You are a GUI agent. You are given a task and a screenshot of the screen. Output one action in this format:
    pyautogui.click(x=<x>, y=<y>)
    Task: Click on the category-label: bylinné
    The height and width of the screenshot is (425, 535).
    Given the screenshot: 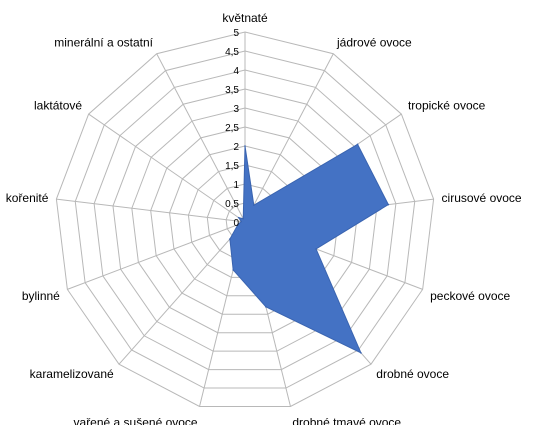 What is the action you would take?
    pyautogui.click(x=41, y=296)
    